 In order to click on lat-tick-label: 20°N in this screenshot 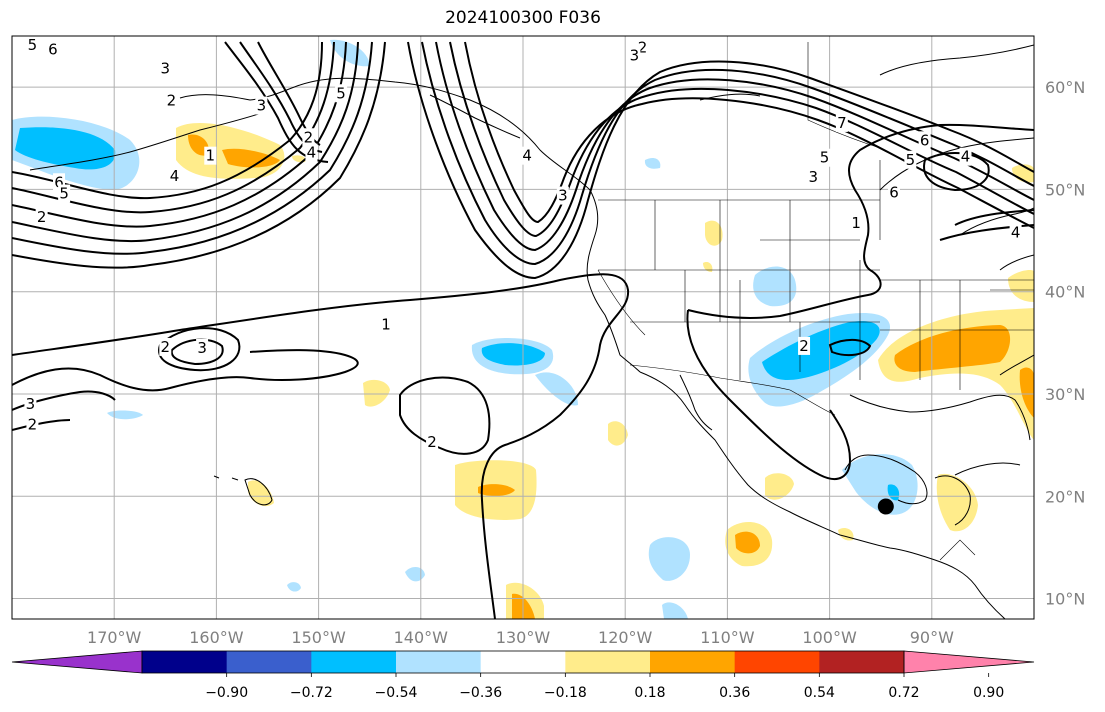, I will do `click(1065, 496)`.